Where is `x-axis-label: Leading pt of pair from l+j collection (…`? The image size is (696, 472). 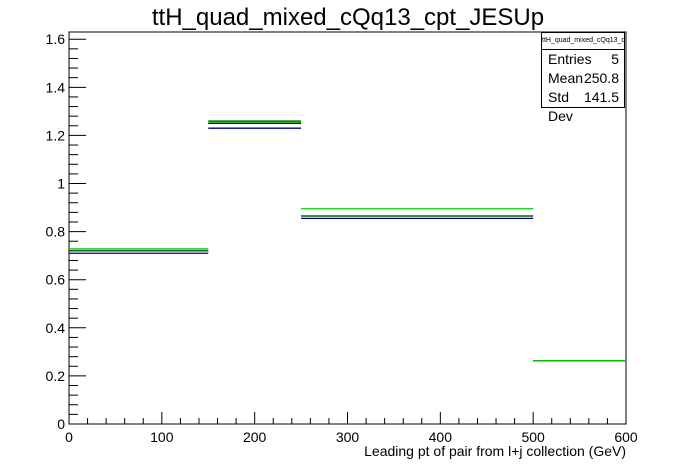 x-axis-label: Leading pt of pair from l+j collection (… is located at coordinates (495, 451).